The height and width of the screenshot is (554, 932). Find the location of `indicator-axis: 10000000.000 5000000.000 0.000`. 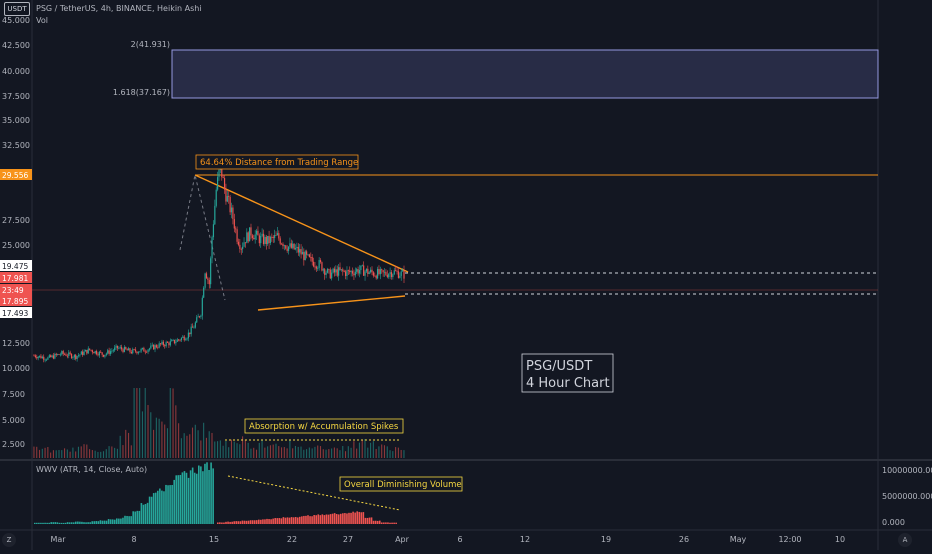

indicator-axis: 10000000.000 5000000.000 0.000 is located at coordinates (907, 496).